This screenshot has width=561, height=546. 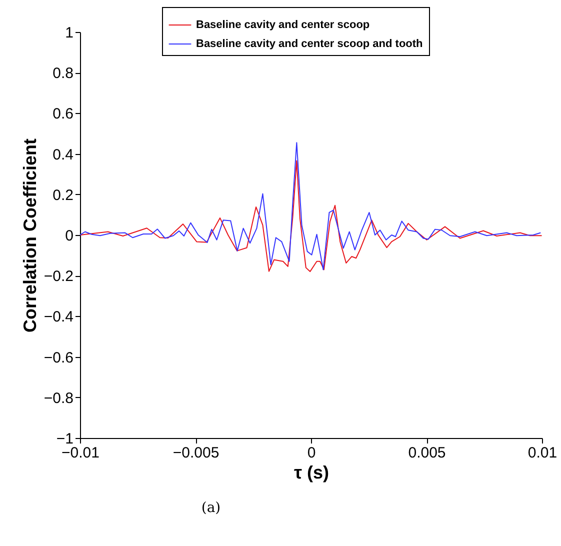 What do you see at coordinates (69, 33) in the screenshot?
I see `y-tick-label: 1` at bounding box center [69, 33].